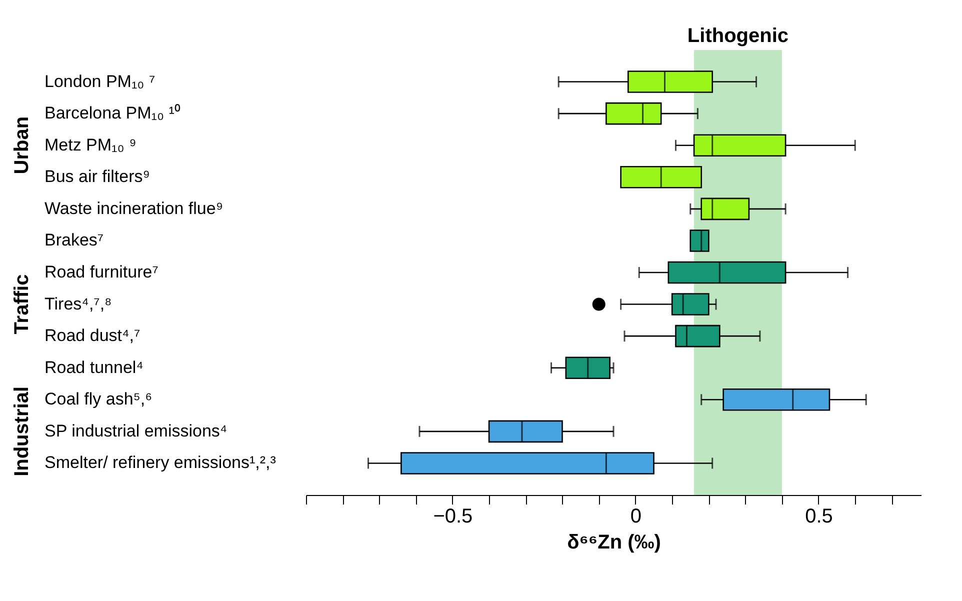 This screenshot has width=962, height=601. Describe the element at coordinates (98, 399) in the screenshot. I see `y-tick-label: Coal fly ash⁵,⁶` at that location.